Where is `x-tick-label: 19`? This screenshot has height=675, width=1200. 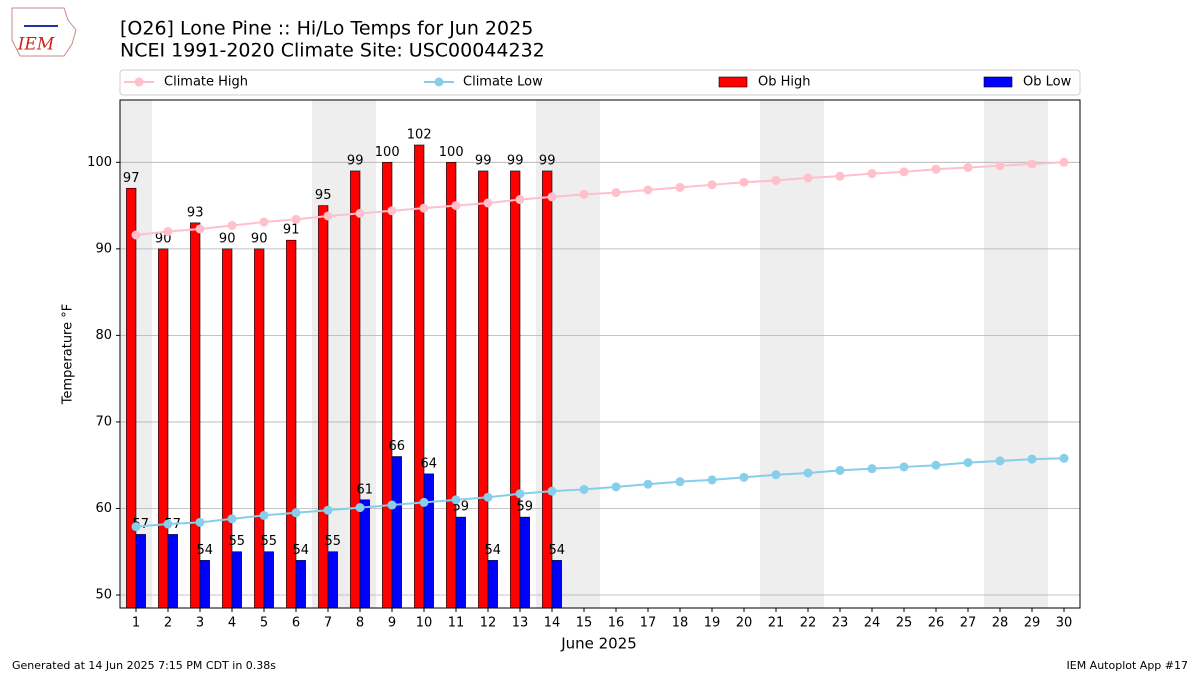 x-tick-label: 19 is located at coordinates (712, 623).